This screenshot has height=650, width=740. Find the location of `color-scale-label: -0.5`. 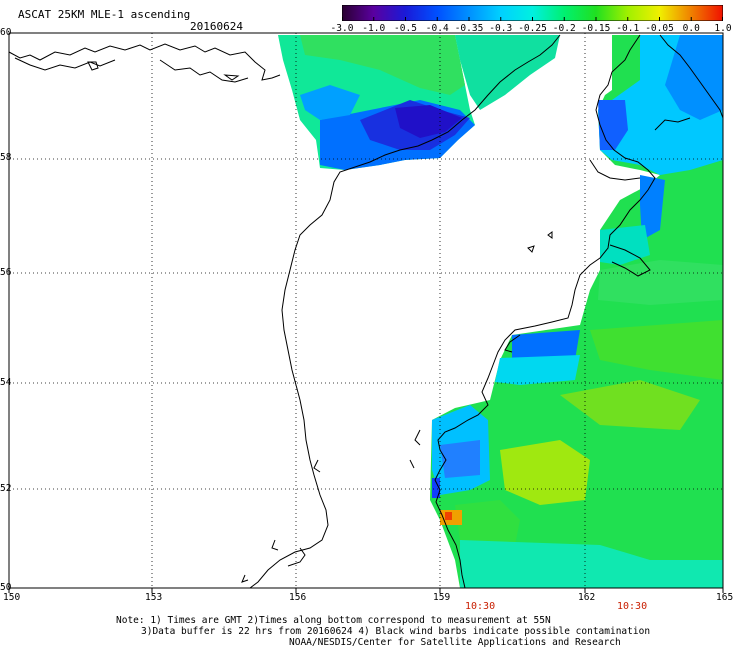

color-scale-label: -0.5 is located at coordinates (405, 28).